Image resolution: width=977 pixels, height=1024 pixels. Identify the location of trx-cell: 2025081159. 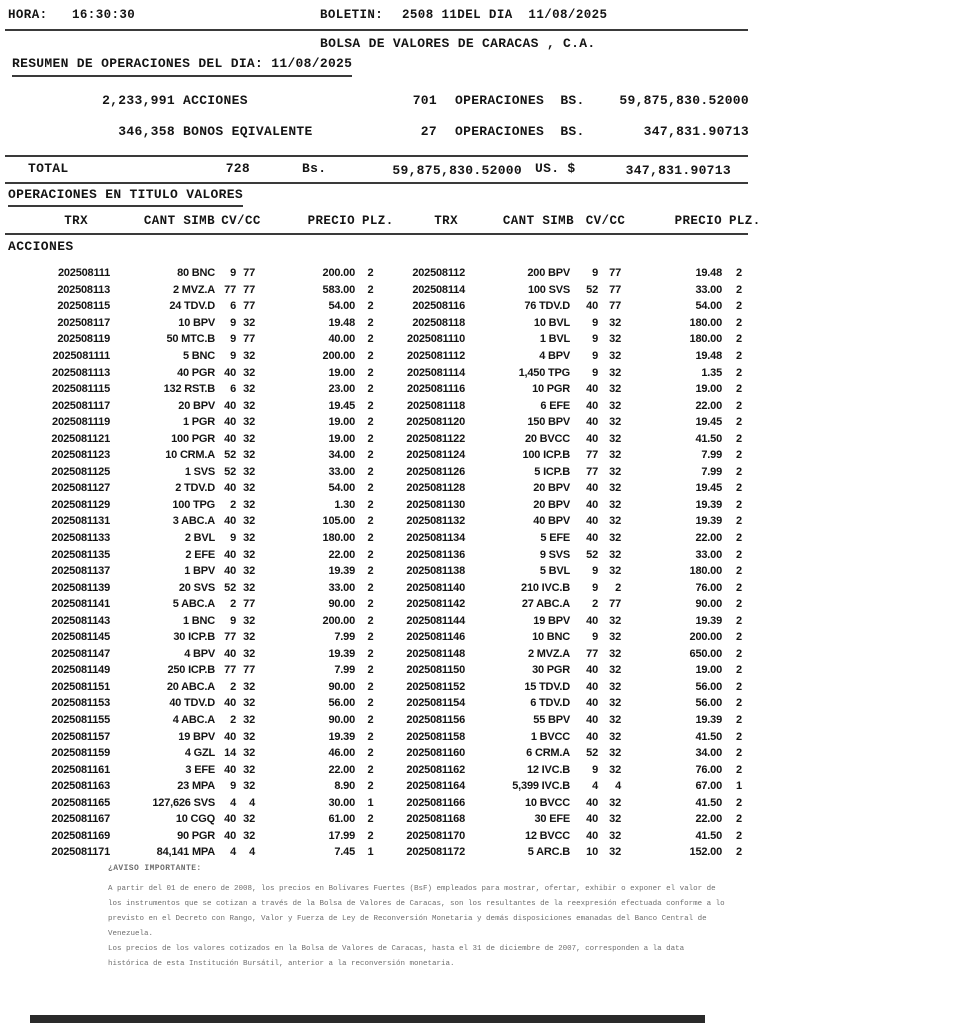
(80, 753).